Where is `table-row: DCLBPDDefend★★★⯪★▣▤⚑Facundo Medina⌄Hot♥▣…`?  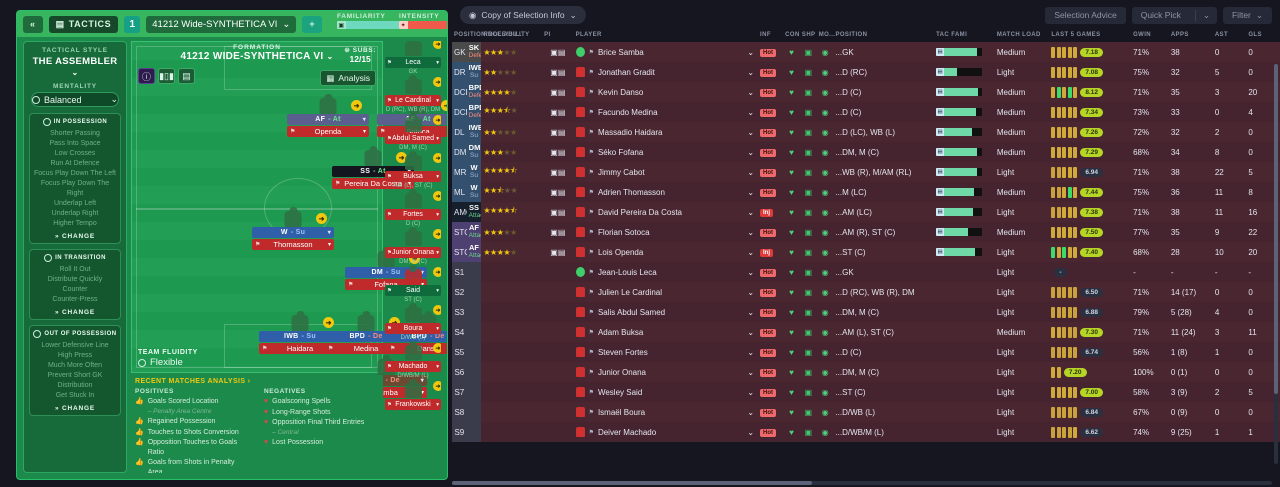
table-row: DCLBPDDefend★★★⯪★▣▤⚑Facundo Medina⌄Hot♥▣… is located at coordinates (866, 112).